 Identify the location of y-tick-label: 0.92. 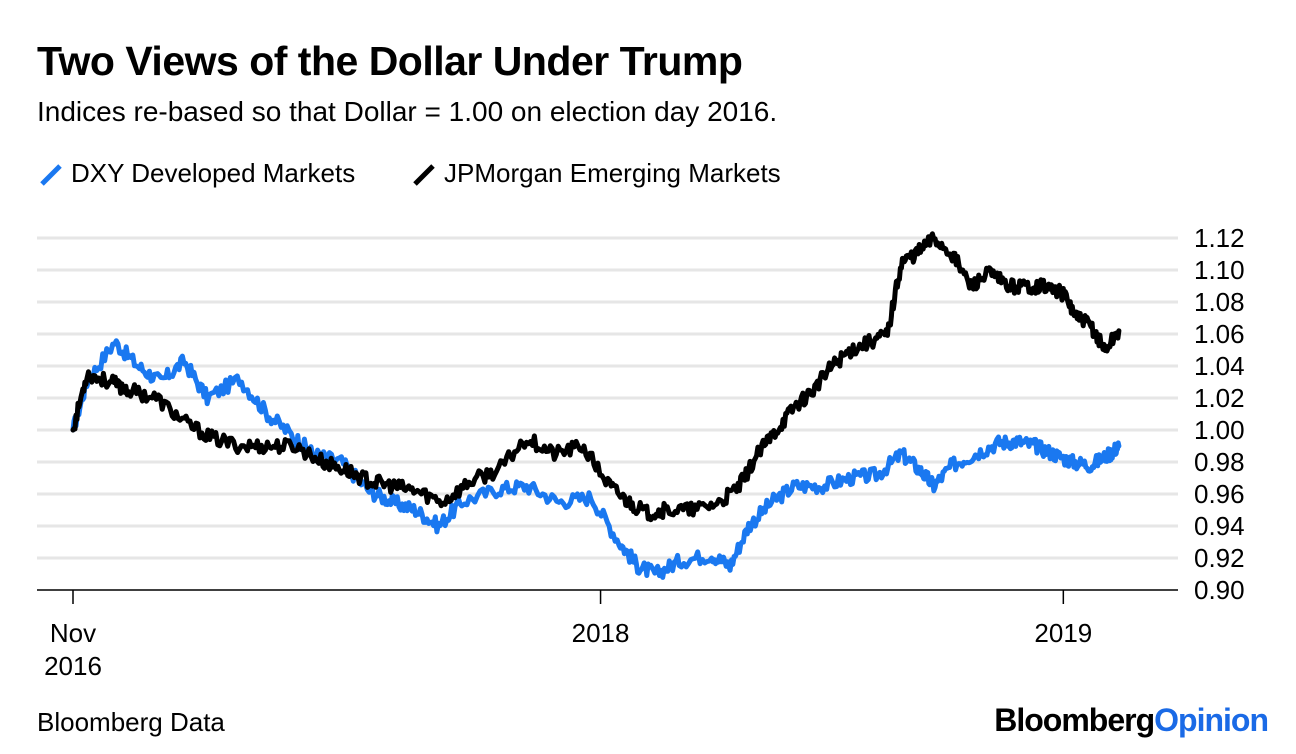
(1219, 558).